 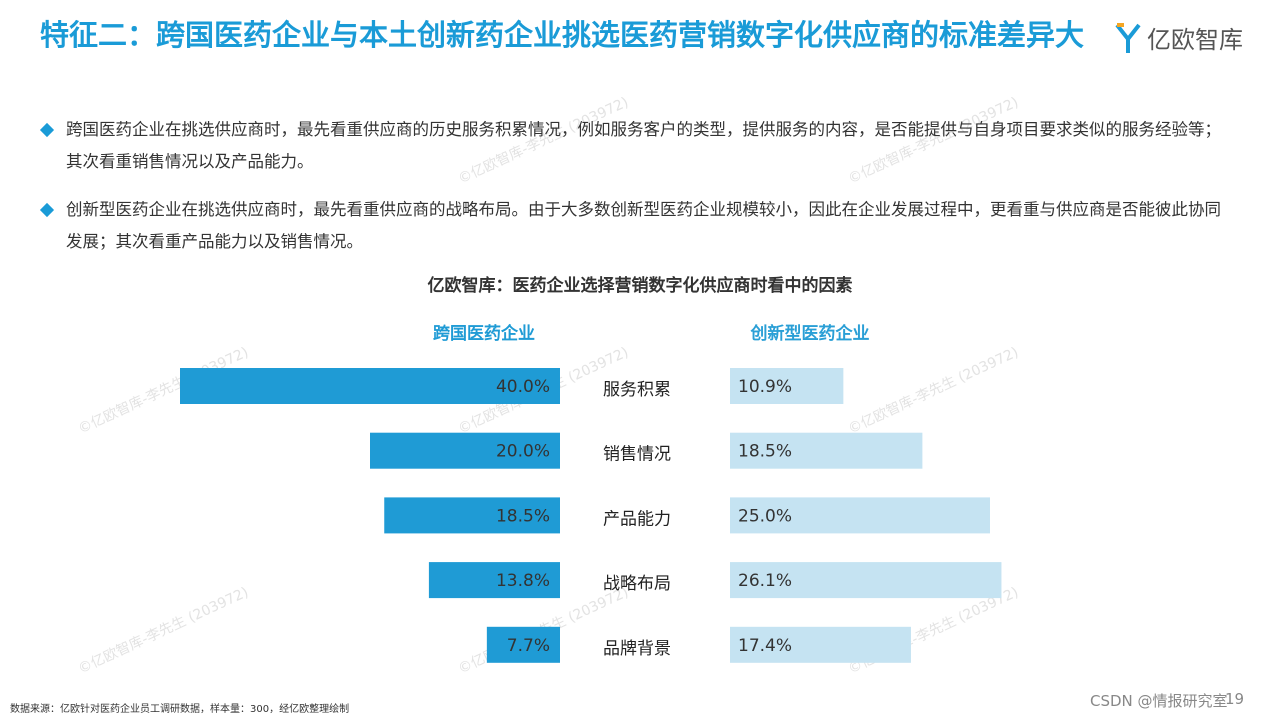 What do you see at coordinates (810, 333) in the screenshot?
I see `legend-label: 创新型医药企业` at bounding box center [810, 333].